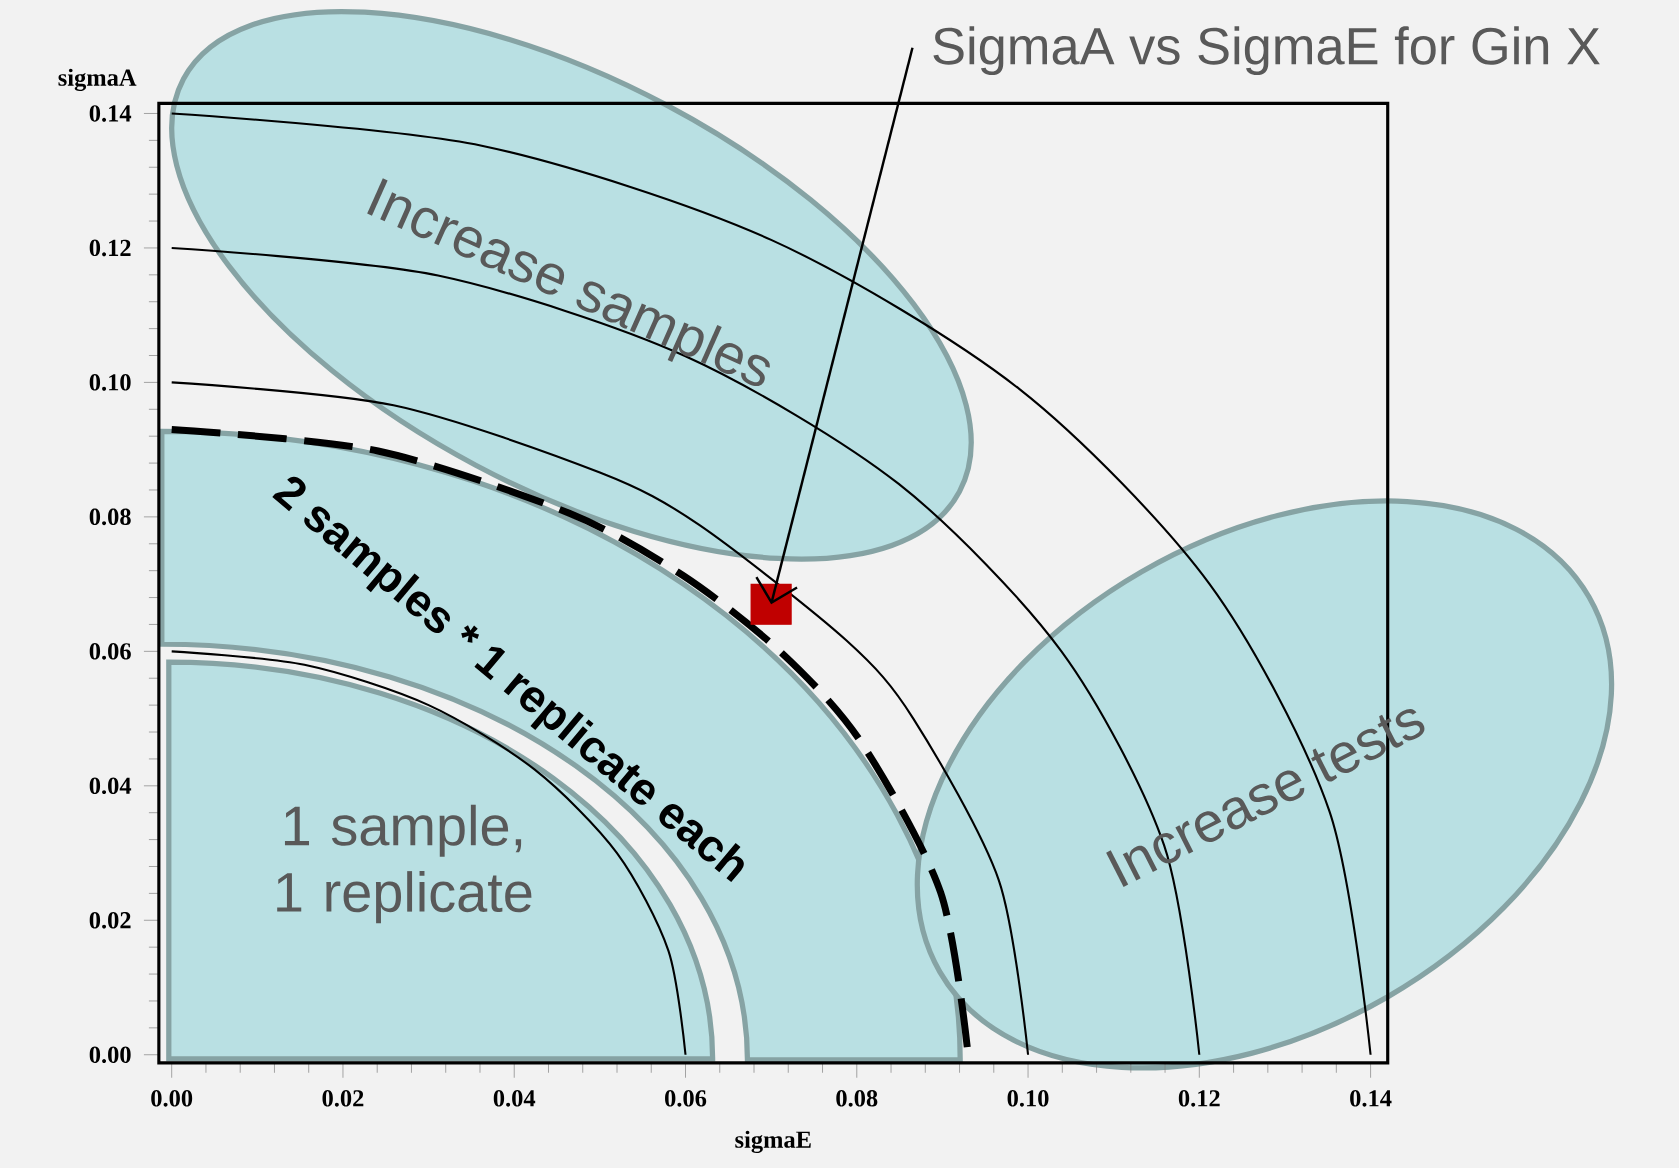  I want to click on y-tick-label: 0.08, so click(110, 517).